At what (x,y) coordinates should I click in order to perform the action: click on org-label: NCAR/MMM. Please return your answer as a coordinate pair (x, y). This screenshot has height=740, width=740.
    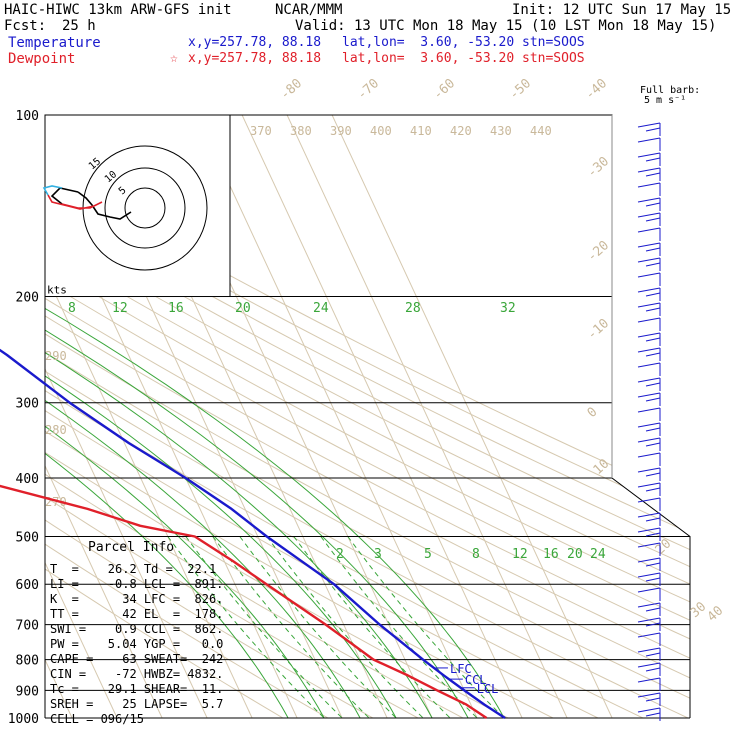
    Looking at the image, I should click on (309, 10).